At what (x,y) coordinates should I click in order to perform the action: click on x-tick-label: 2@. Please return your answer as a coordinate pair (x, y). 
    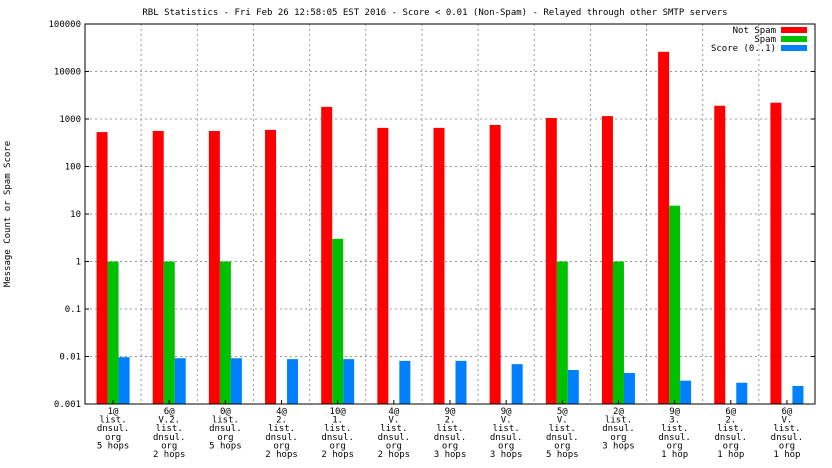
    Looking at the image, I should click on (618, 412).